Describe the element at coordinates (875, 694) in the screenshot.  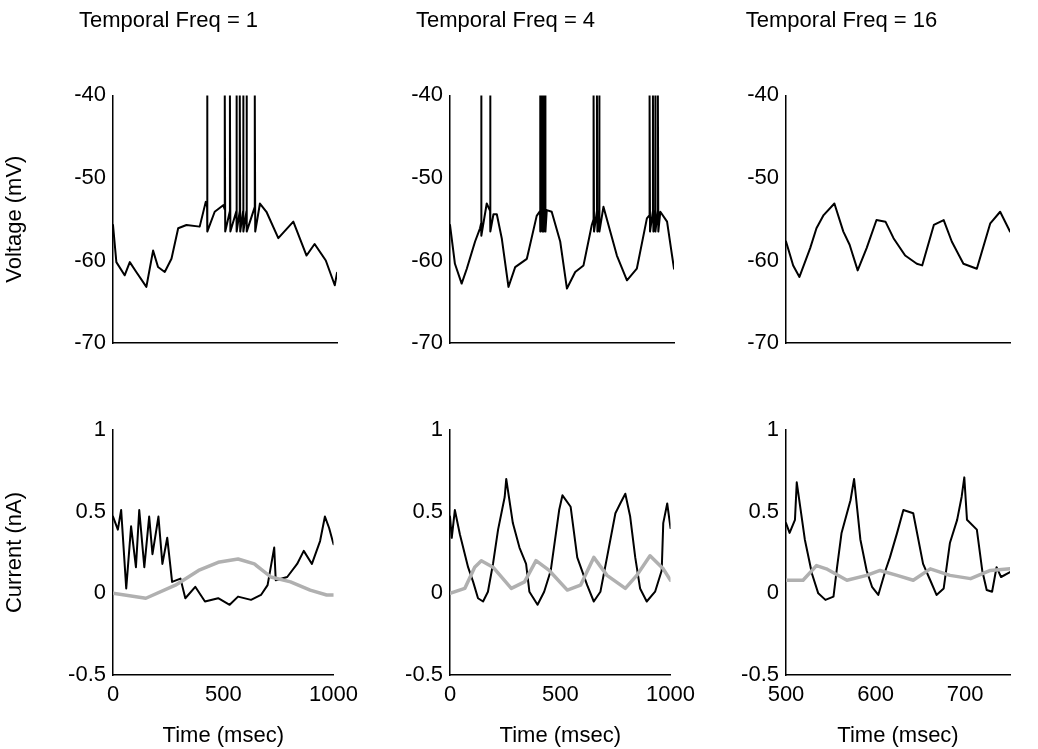
I see `x-tick-label: 600` at that location.